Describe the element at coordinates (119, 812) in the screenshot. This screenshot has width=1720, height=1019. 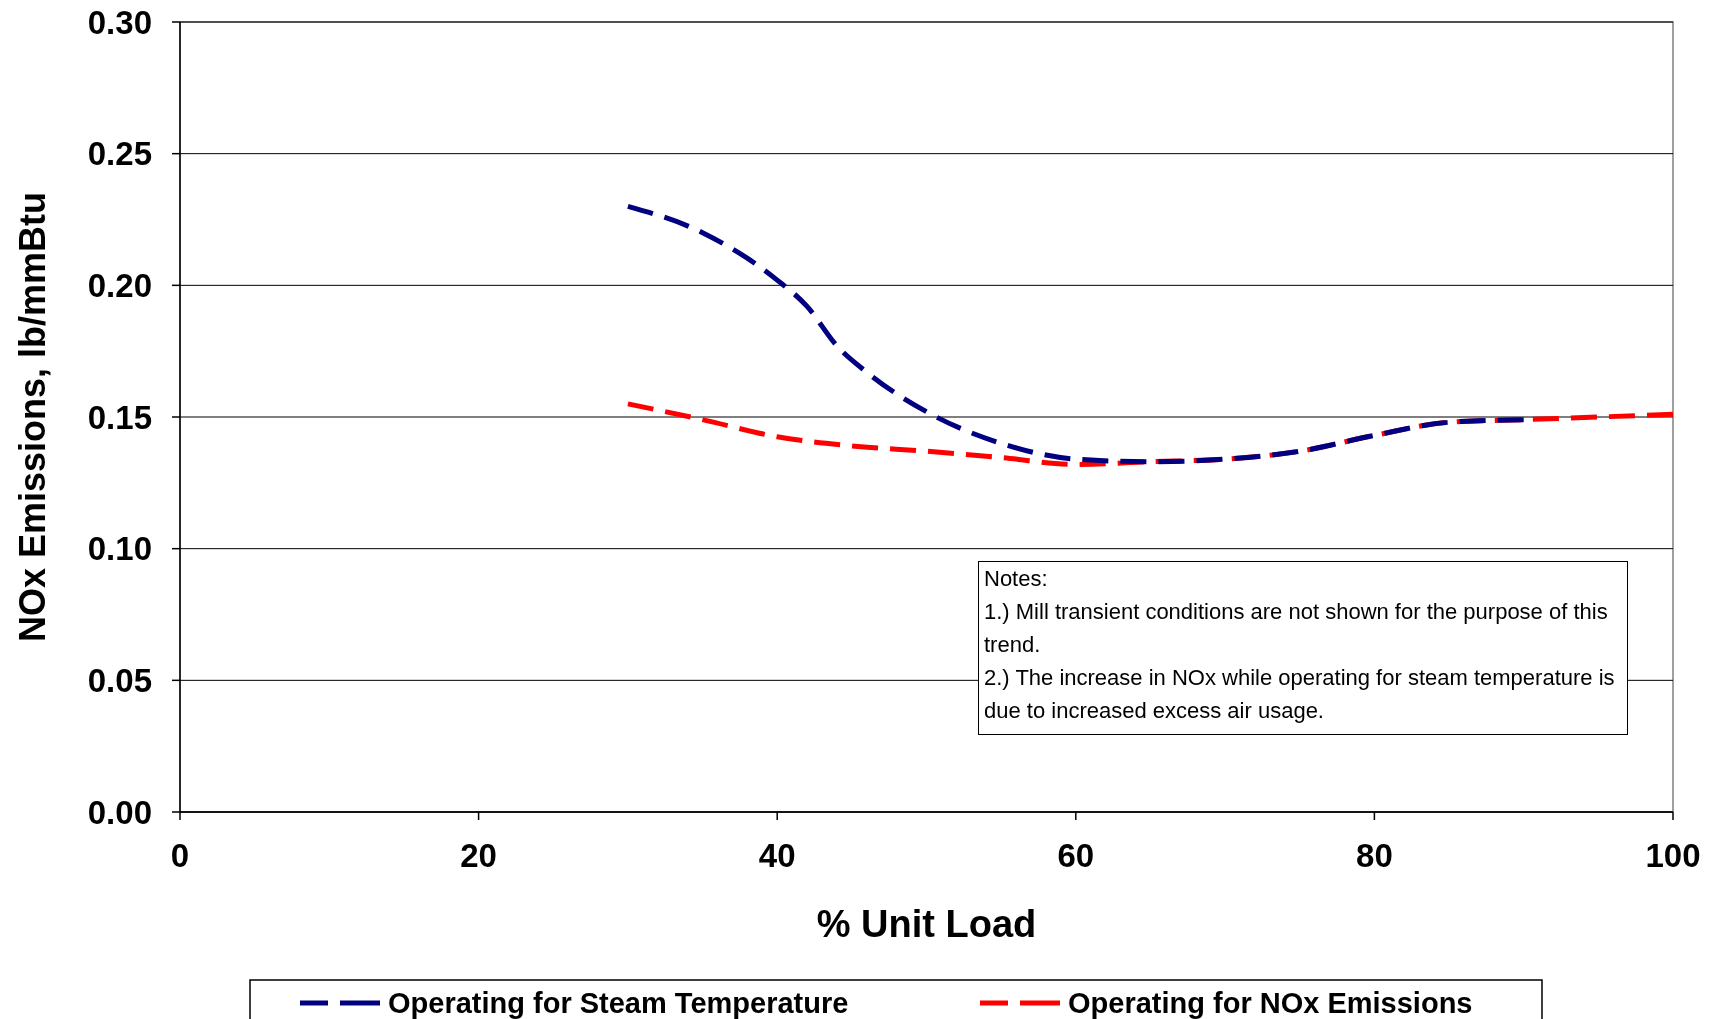
I see `y-tick-label: 0.00` at that location.